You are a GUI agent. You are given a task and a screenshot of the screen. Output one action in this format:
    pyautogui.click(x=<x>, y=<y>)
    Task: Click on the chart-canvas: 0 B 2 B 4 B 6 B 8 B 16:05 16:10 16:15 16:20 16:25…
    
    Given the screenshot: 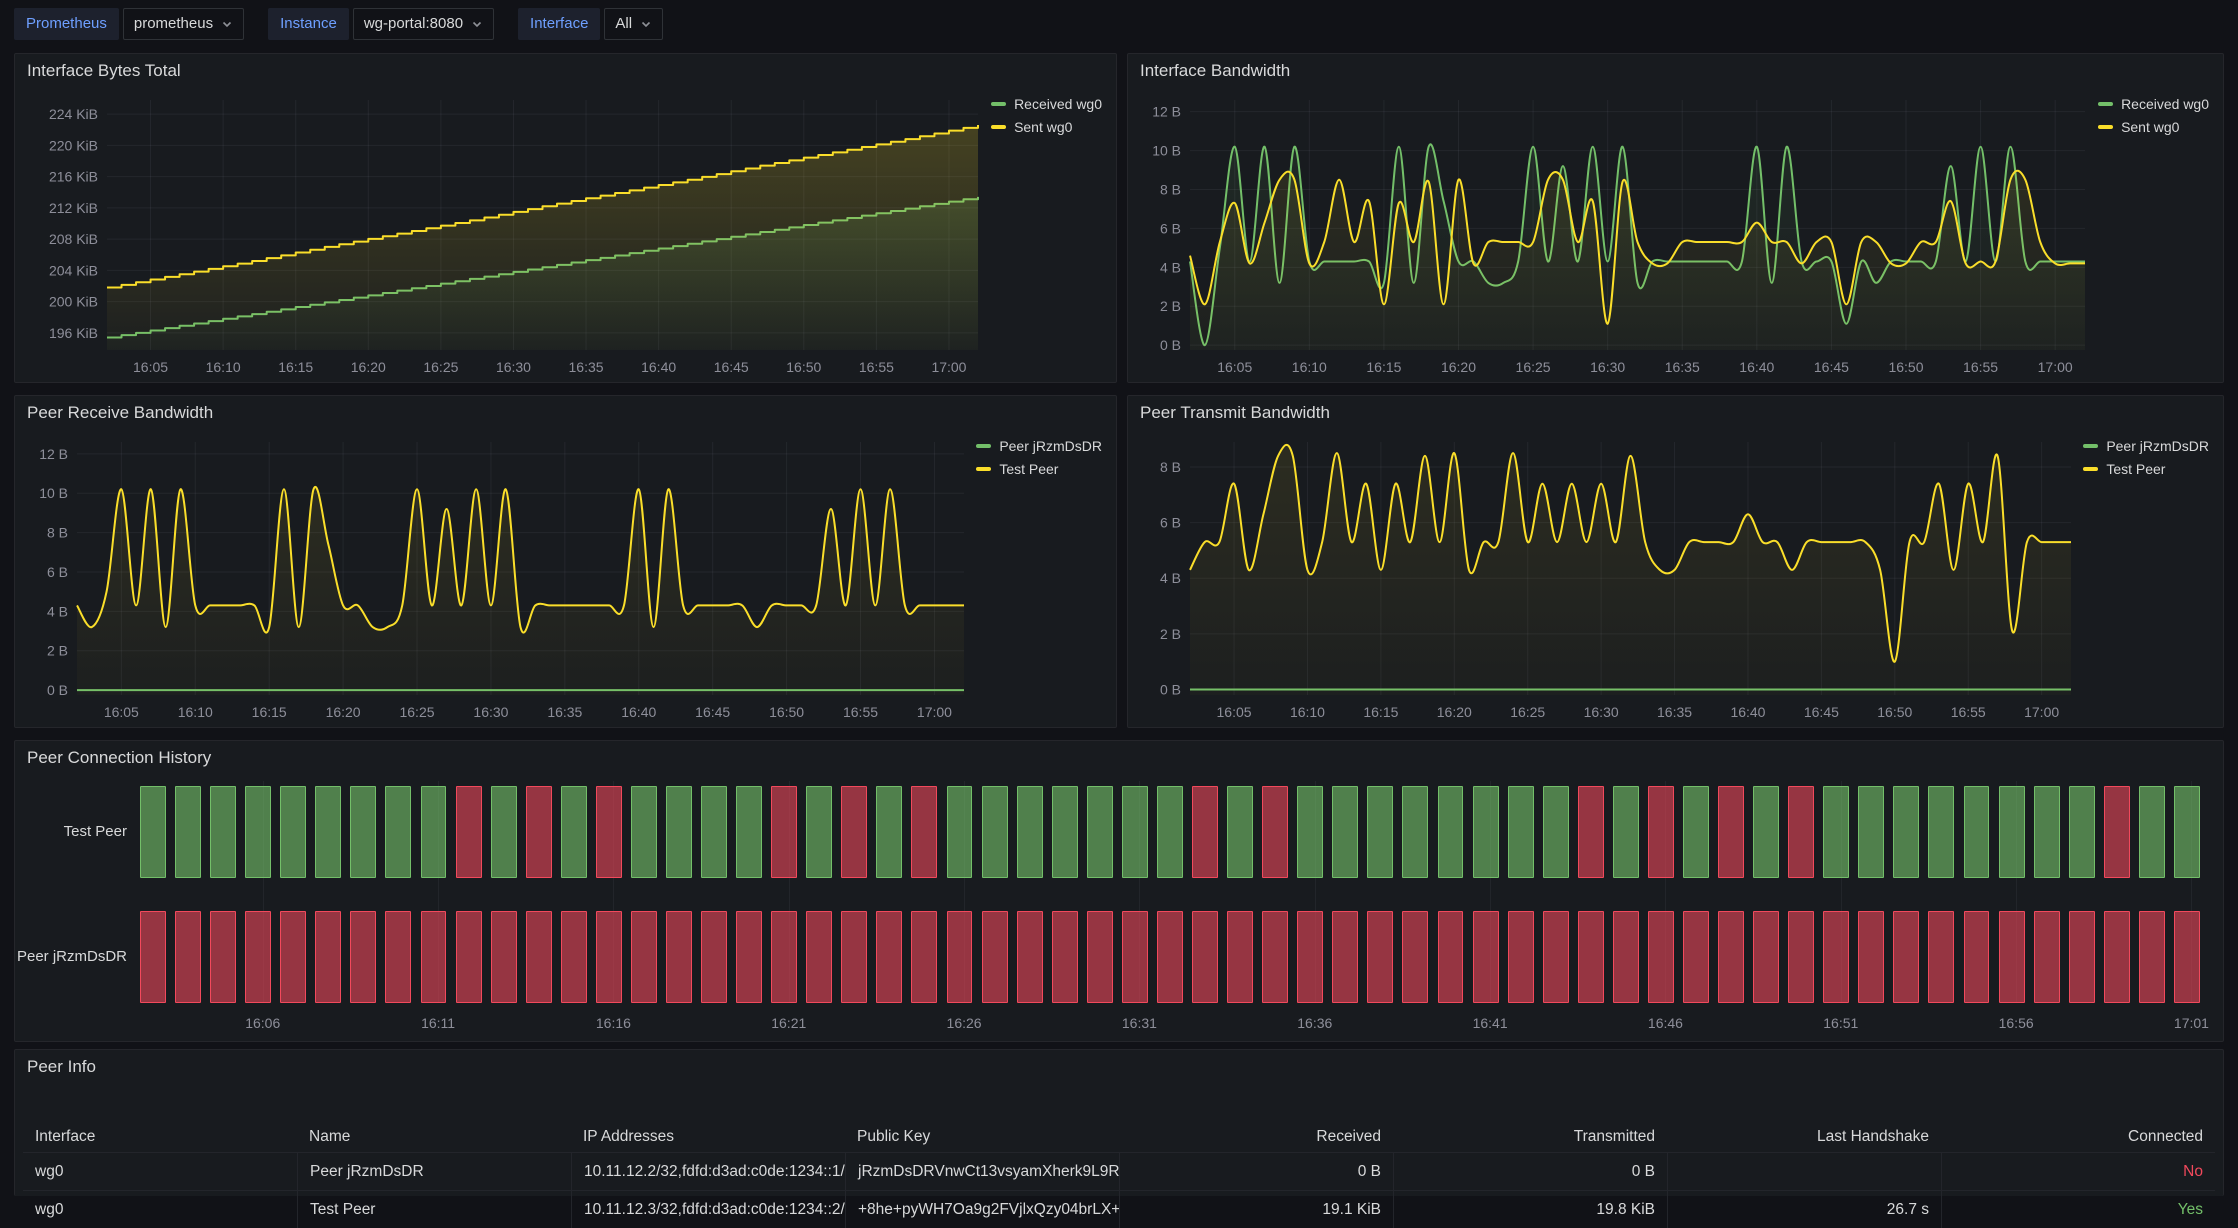 What is the action you would take?
    pyautogui.click(x=1675, y=578)
    